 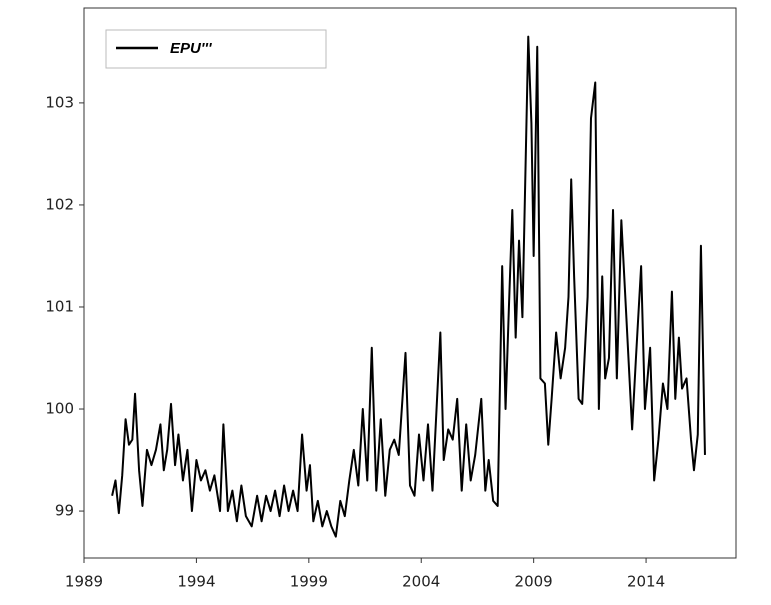 I want to click on y-tick-label: 100, so click(x=59, y=409).